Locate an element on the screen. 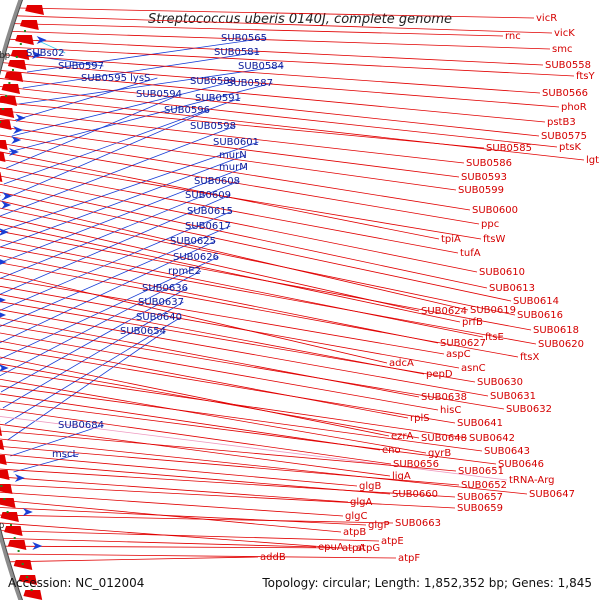 The height and width of the screenshot is (600, 600). right-gene-label: gyrB is located at coordinates (439, 453).